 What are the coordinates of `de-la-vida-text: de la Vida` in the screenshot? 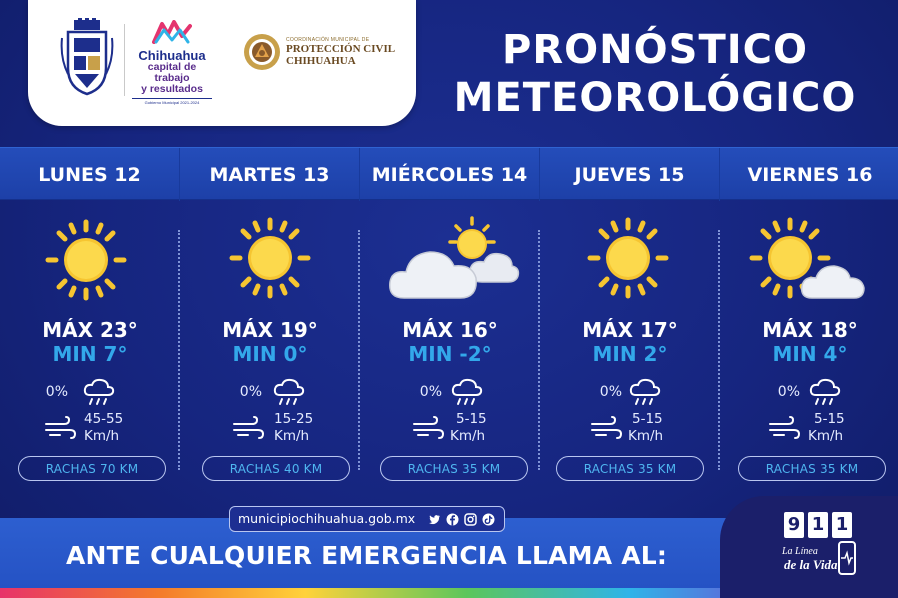 It's located at (811, 564).